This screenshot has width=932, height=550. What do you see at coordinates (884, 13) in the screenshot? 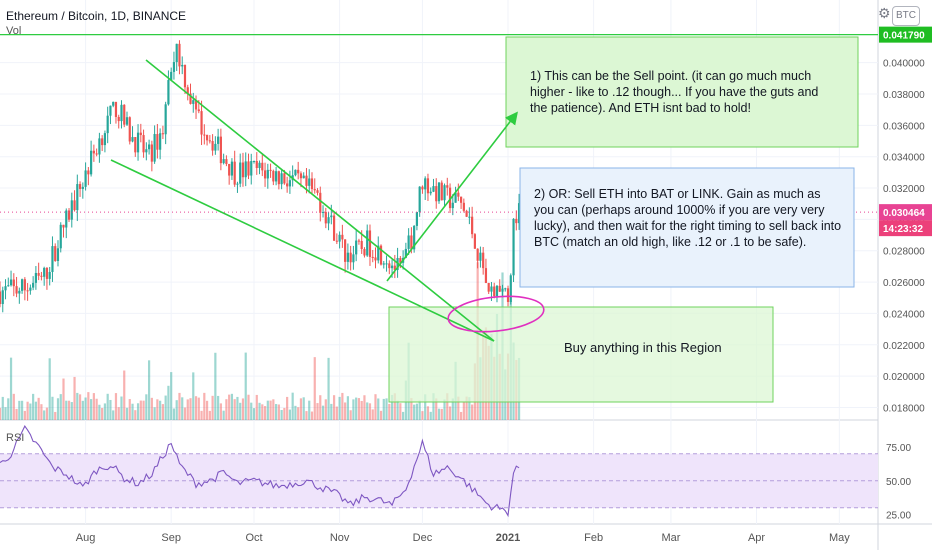
I see `gear-icon: ⚙` at bounding box center [884, 13].